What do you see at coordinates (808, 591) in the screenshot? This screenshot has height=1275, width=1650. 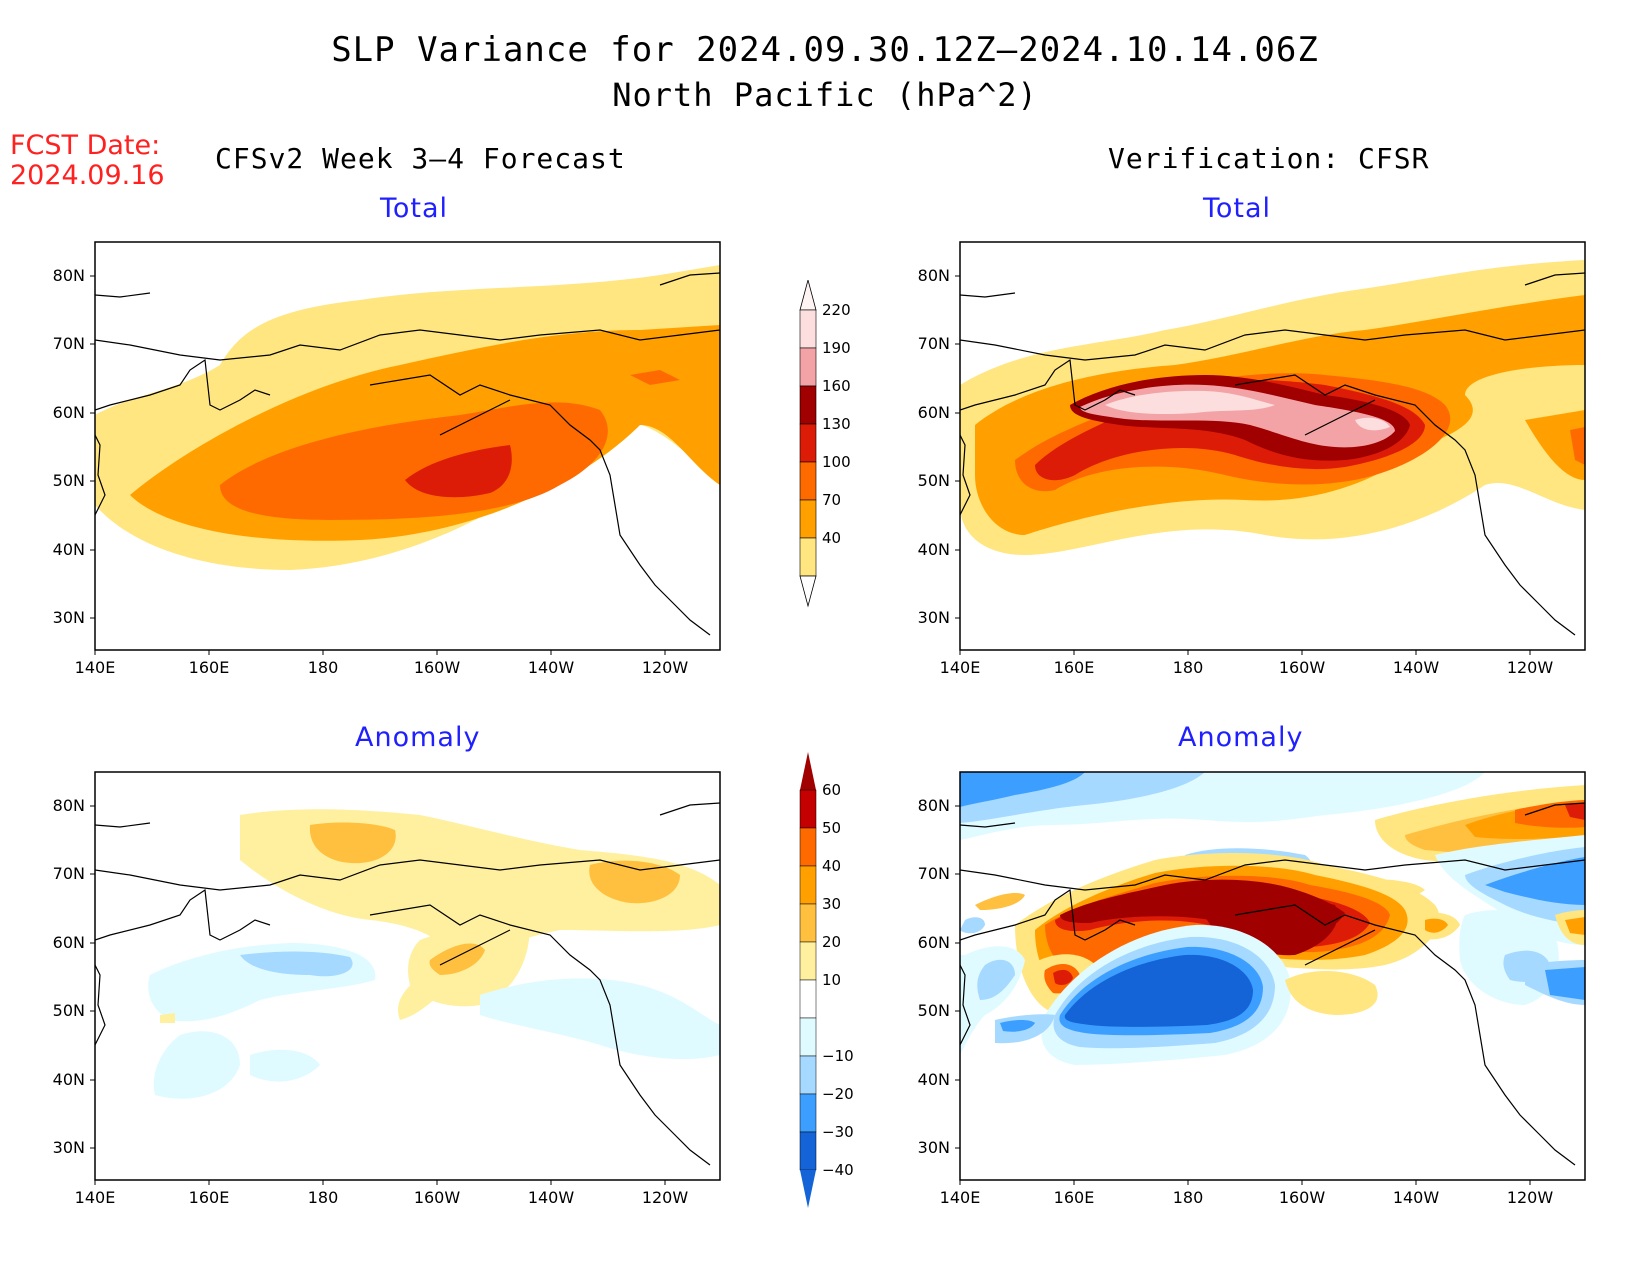 I see `colorbar-total-bottom-arrow` at bounding box center [808, 591].